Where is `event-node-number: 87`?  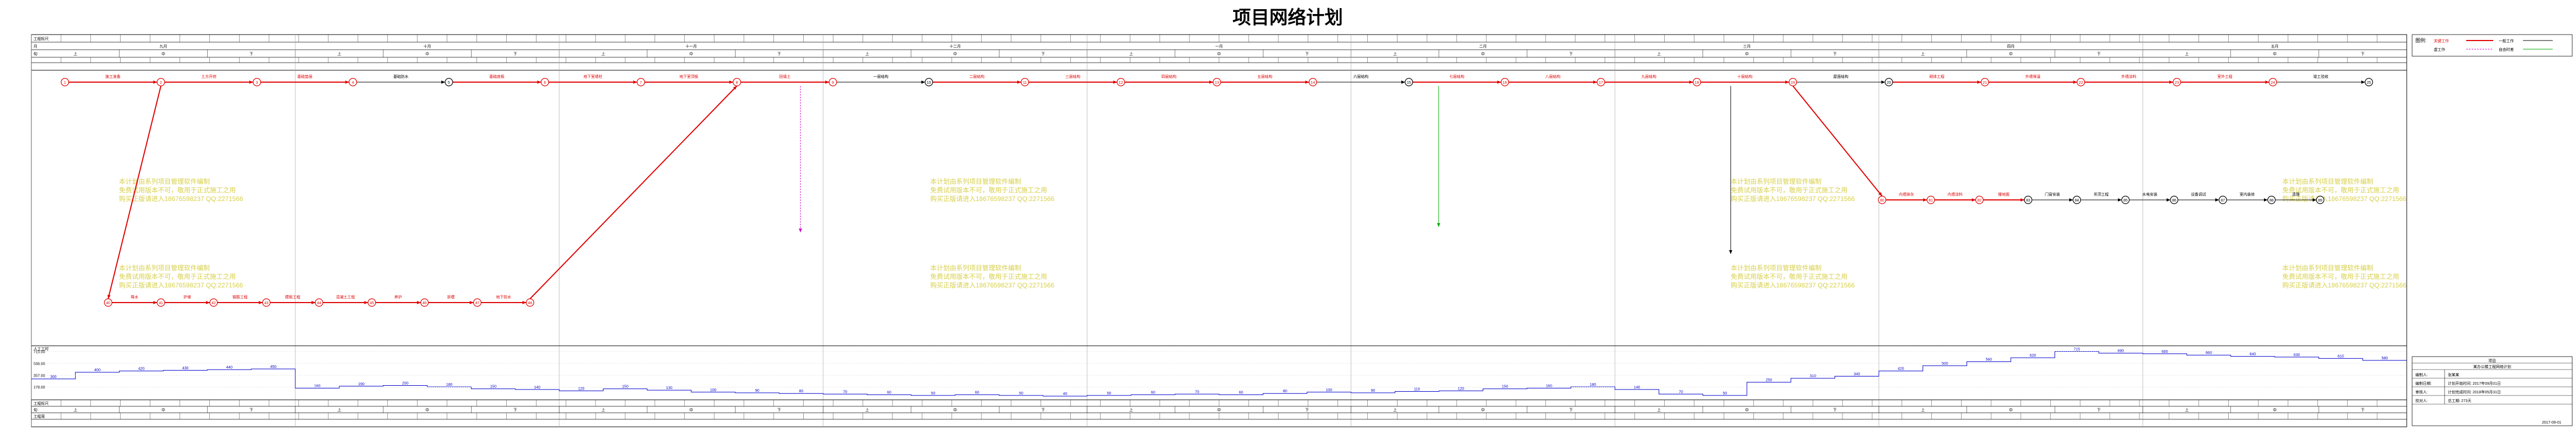
event-node-number: 87 is located at coordinates (2223, 201).